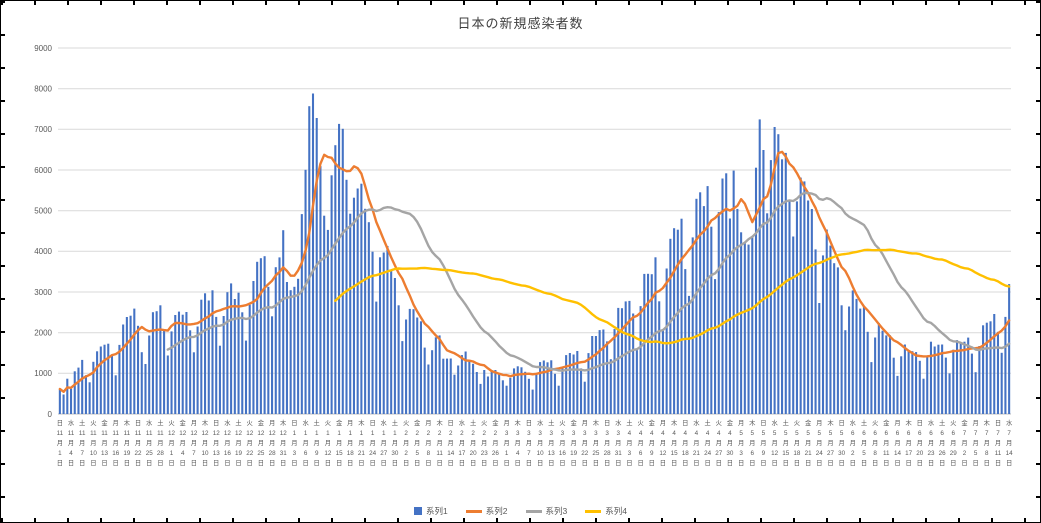  Describe the element at coordinates (473, 511) in the screenshot. I see `legend-swatch-series2-icon` at that location.